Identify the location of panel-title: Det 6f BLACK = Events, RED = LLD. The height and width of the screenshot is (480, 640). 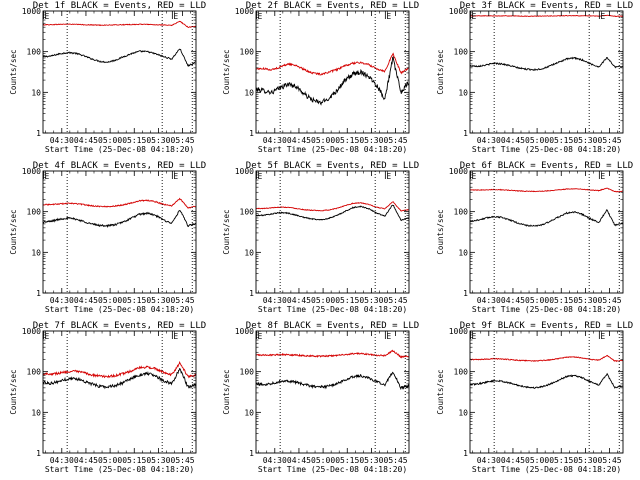
(546, 166).